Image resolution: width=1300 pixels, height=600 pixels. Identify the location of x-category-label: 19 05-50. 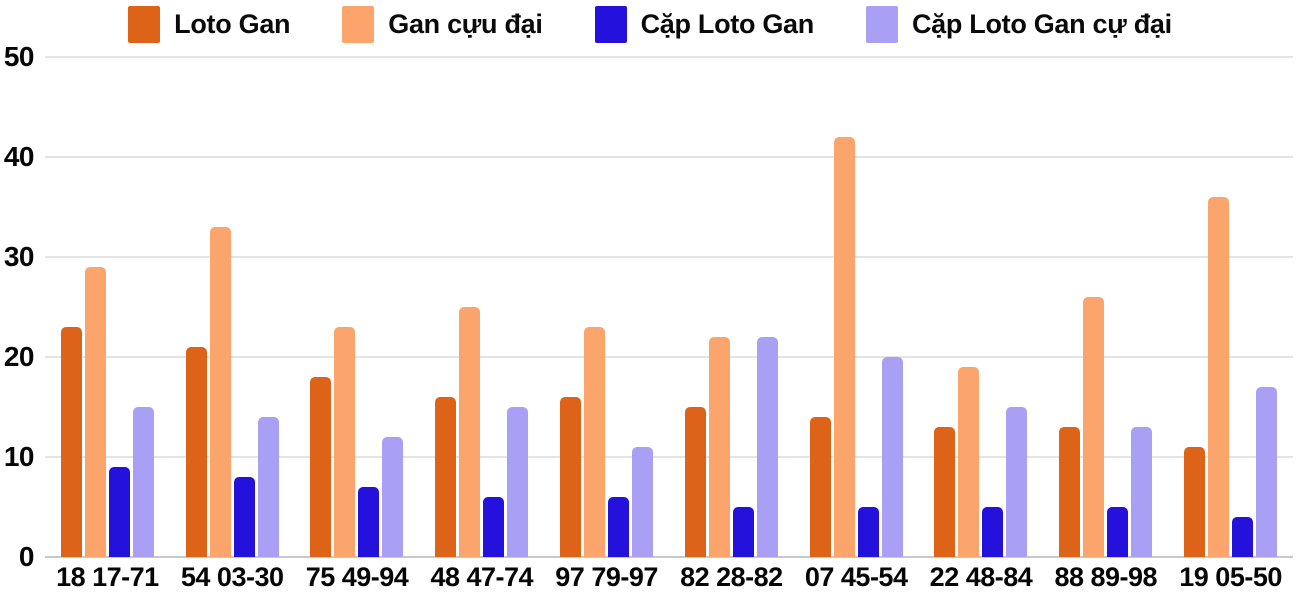
(1230, 577).